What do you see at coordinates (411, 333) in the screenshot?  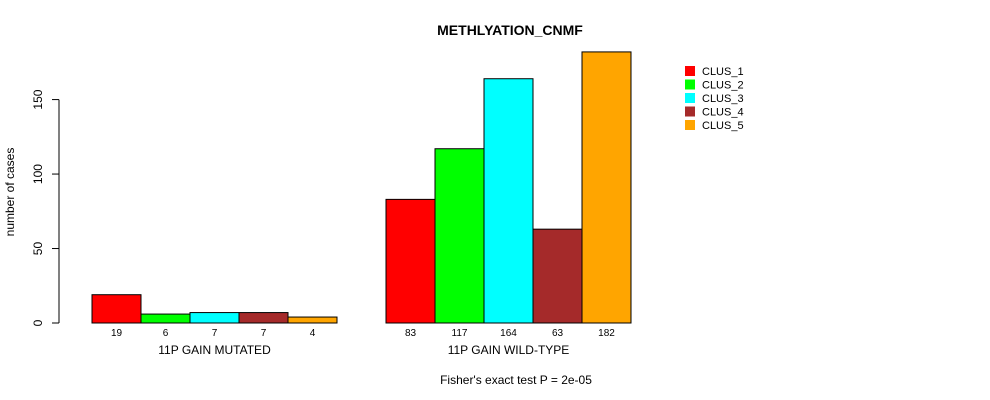 I see `bar-value-label: 83` at bounding box center [411, 333].